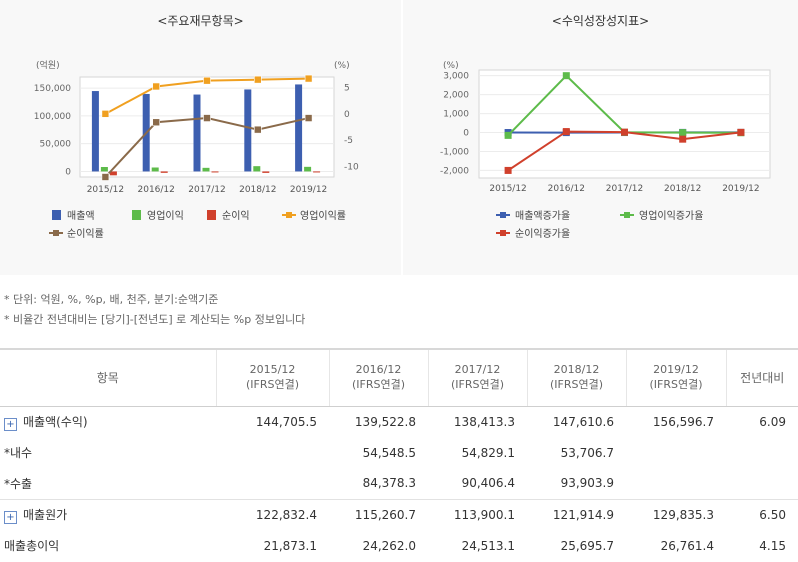 This screenshot has width=798, height=562. Describe the element at coordinates (477, 370) in the screenshot. I see `header-year: 2017/12` at that location.